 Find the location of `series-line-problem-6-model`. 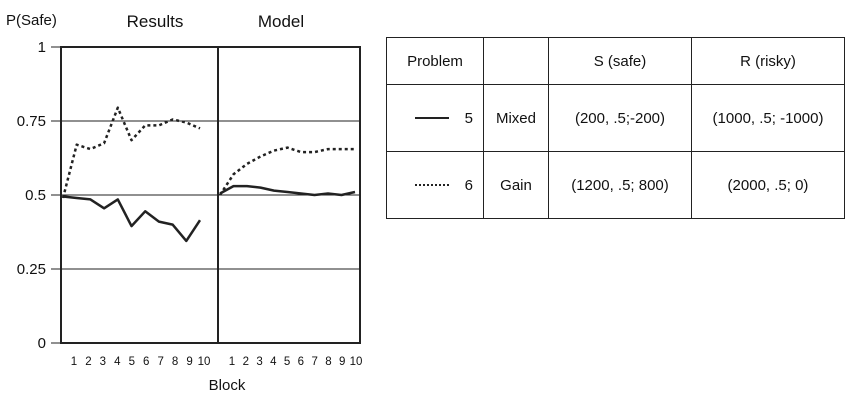

series-line-problem-6-model is located at coordinates (286, 171).